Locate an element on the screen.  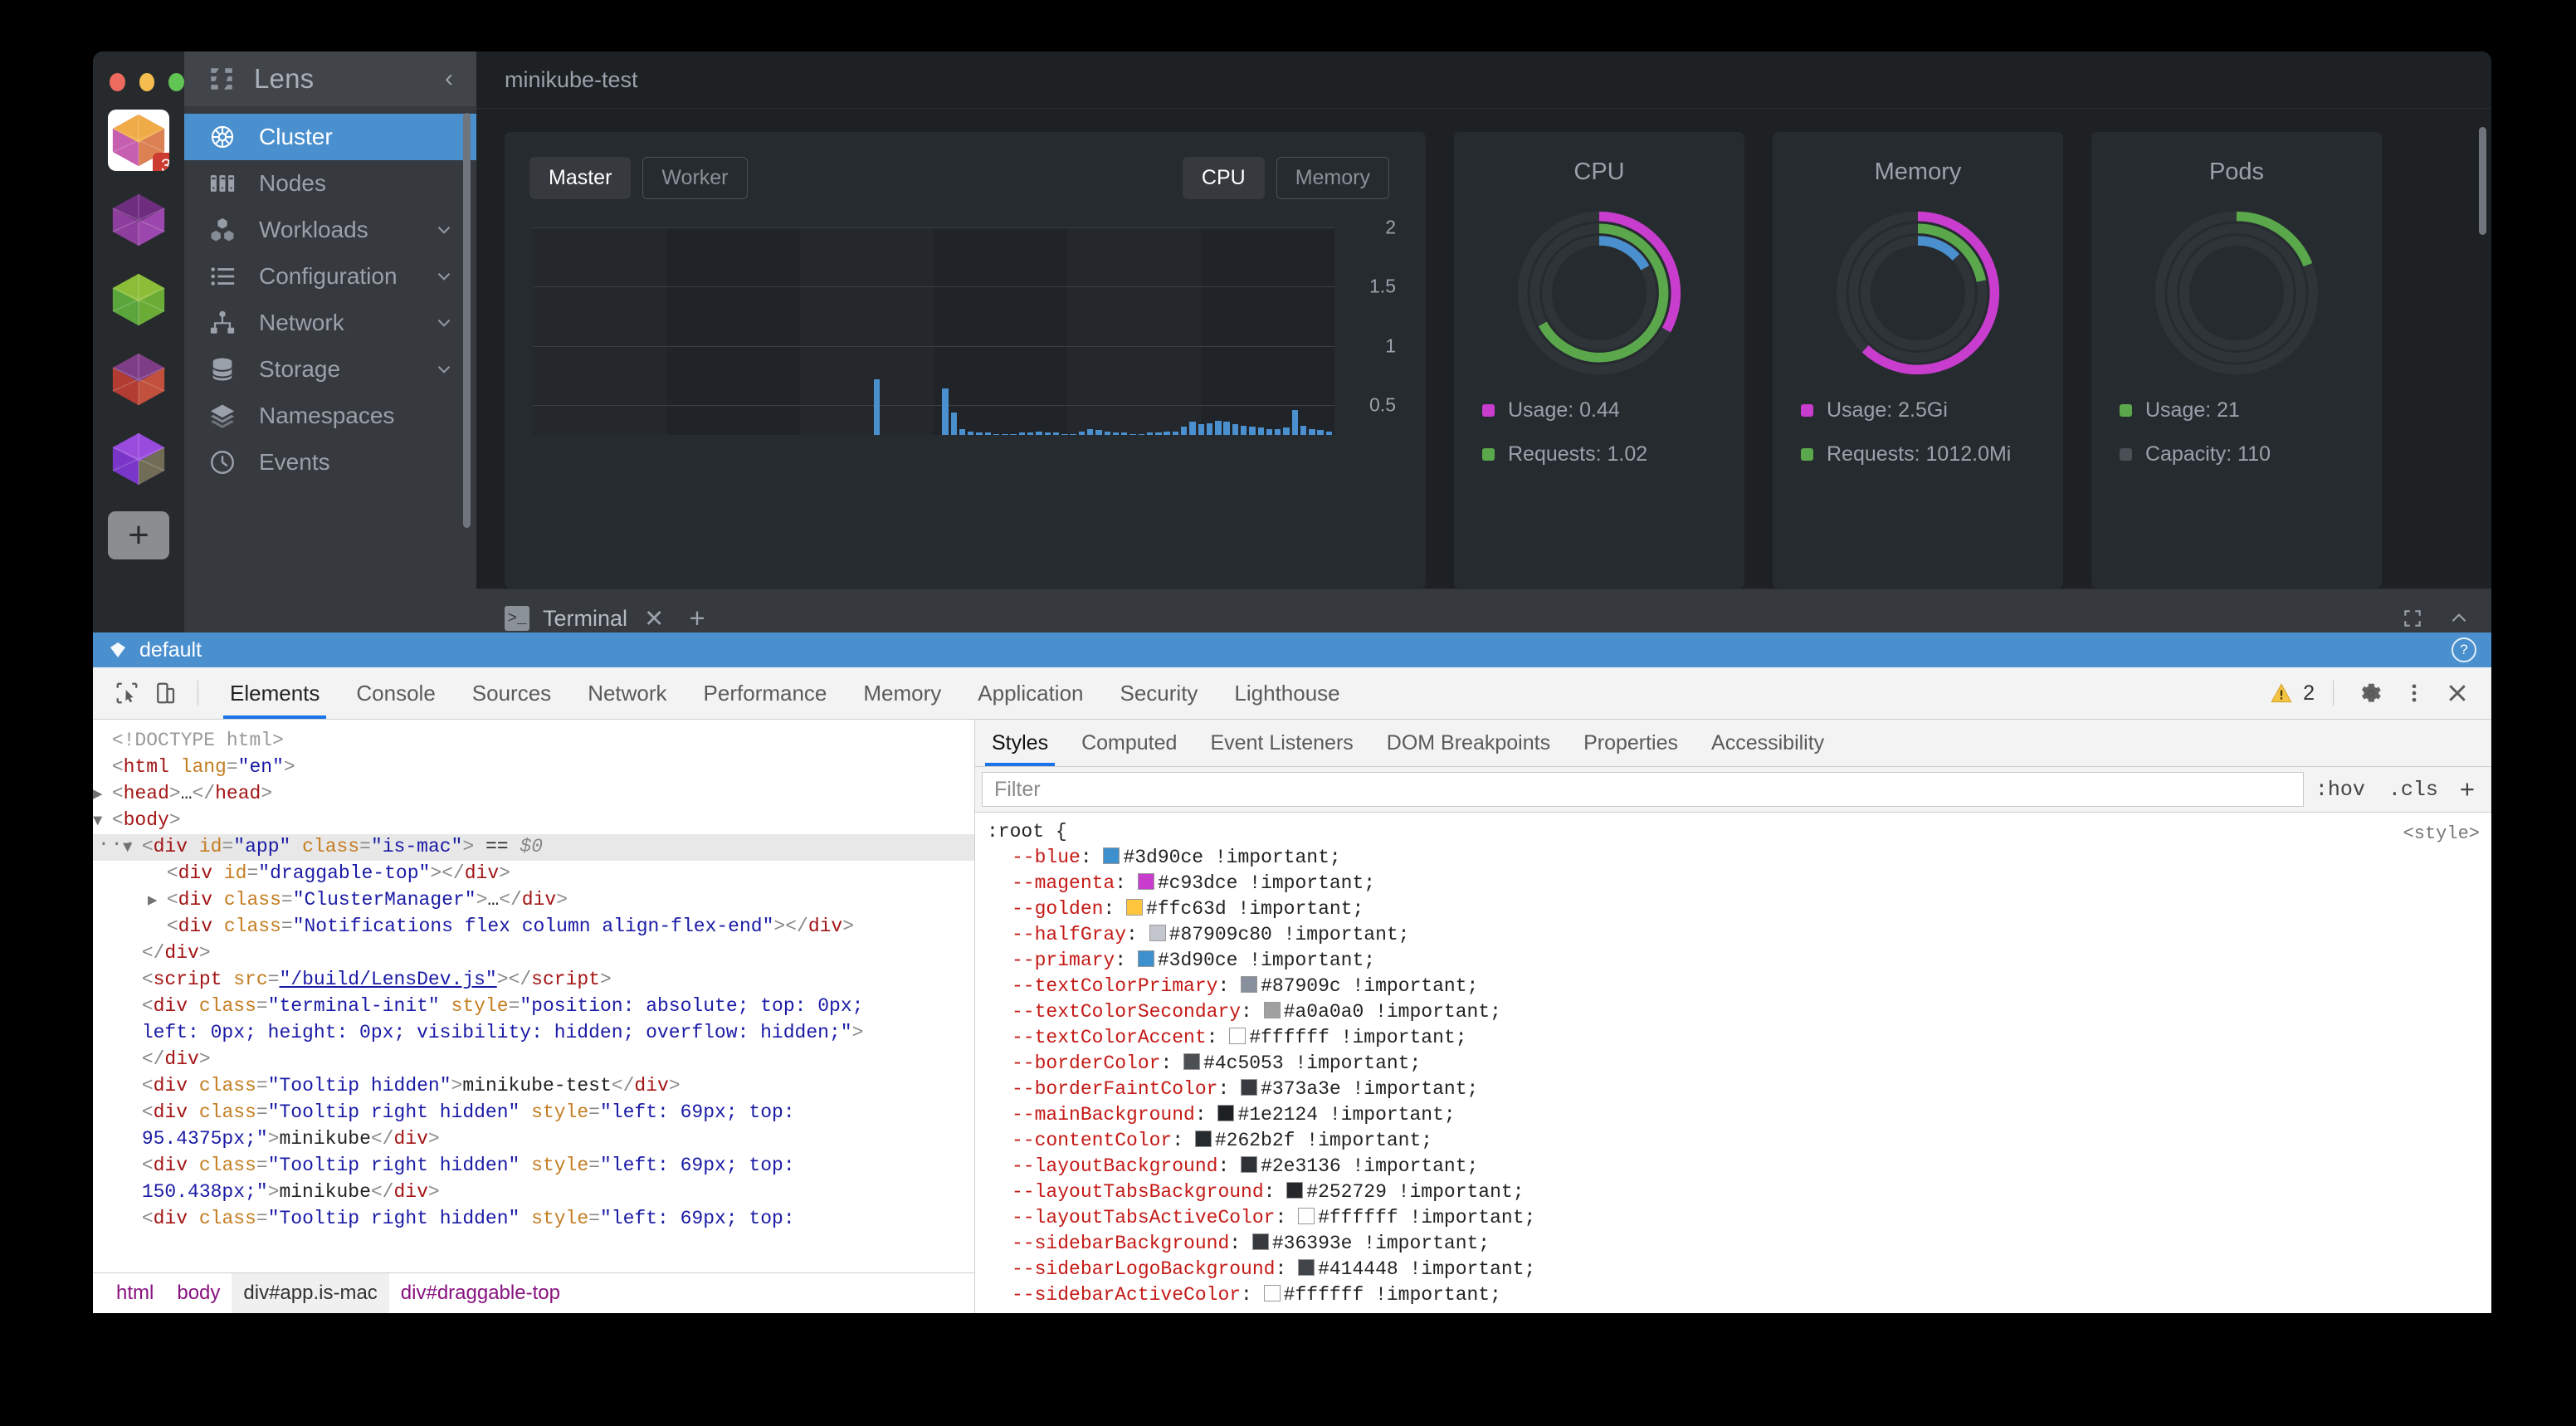
css-declaration: --blue: #3d90ce !important; is located at coordinates (1177, 857).